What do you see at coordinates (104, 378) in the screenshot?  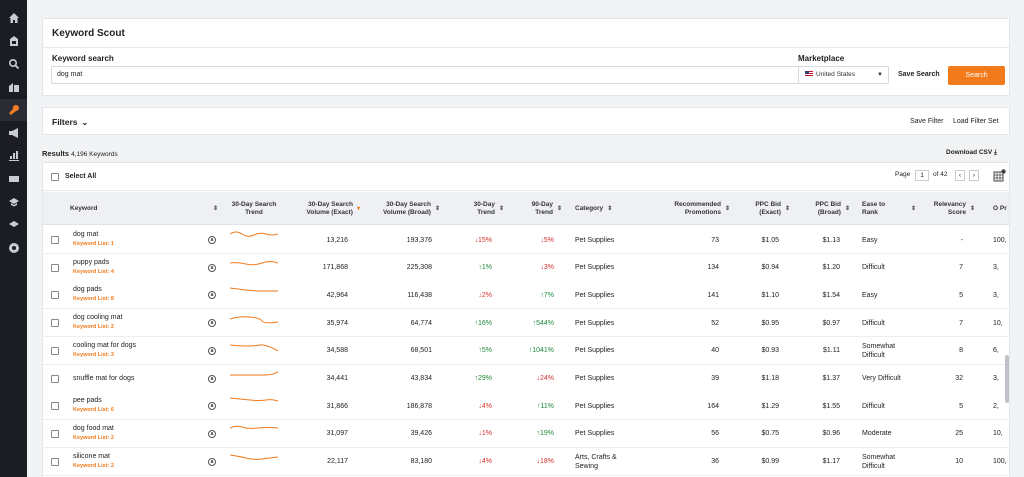 I see `keyword-text: snuffle mat for dogs` at bounding box center [104, 378].